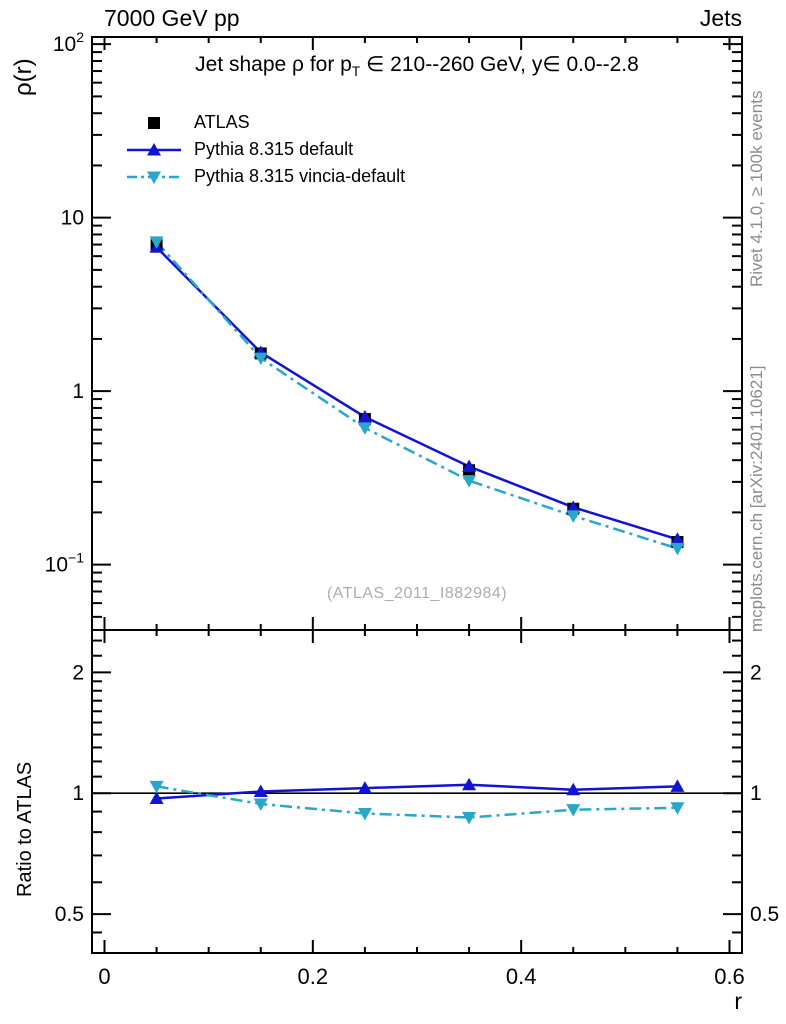 Image resolution: width=786 pixels, height=1024 pixels. I want to click on title-text-1: Jet shape ρ for p, so click(273, 64).